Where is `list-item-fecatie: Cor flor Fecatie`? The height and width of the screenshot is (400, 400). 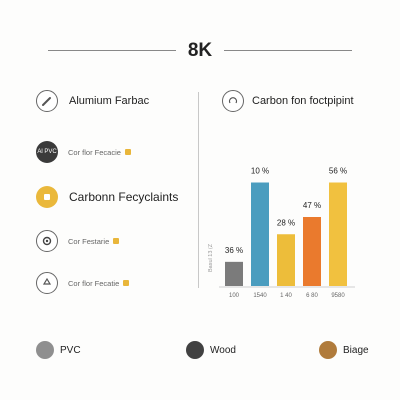
list-item-fecatie: Cor flor Fecatie is located at coordinates (83, 283).